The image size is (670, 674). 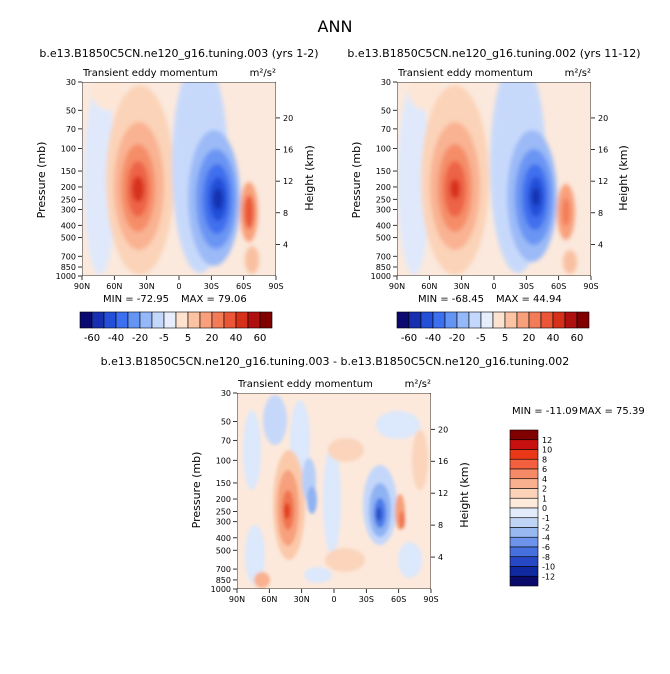 What do you see at coordinates (150, 73) in the screenshot?
I see `panel-1-subtitle: Transient eddy momentum` at bounding box center [150, 73].